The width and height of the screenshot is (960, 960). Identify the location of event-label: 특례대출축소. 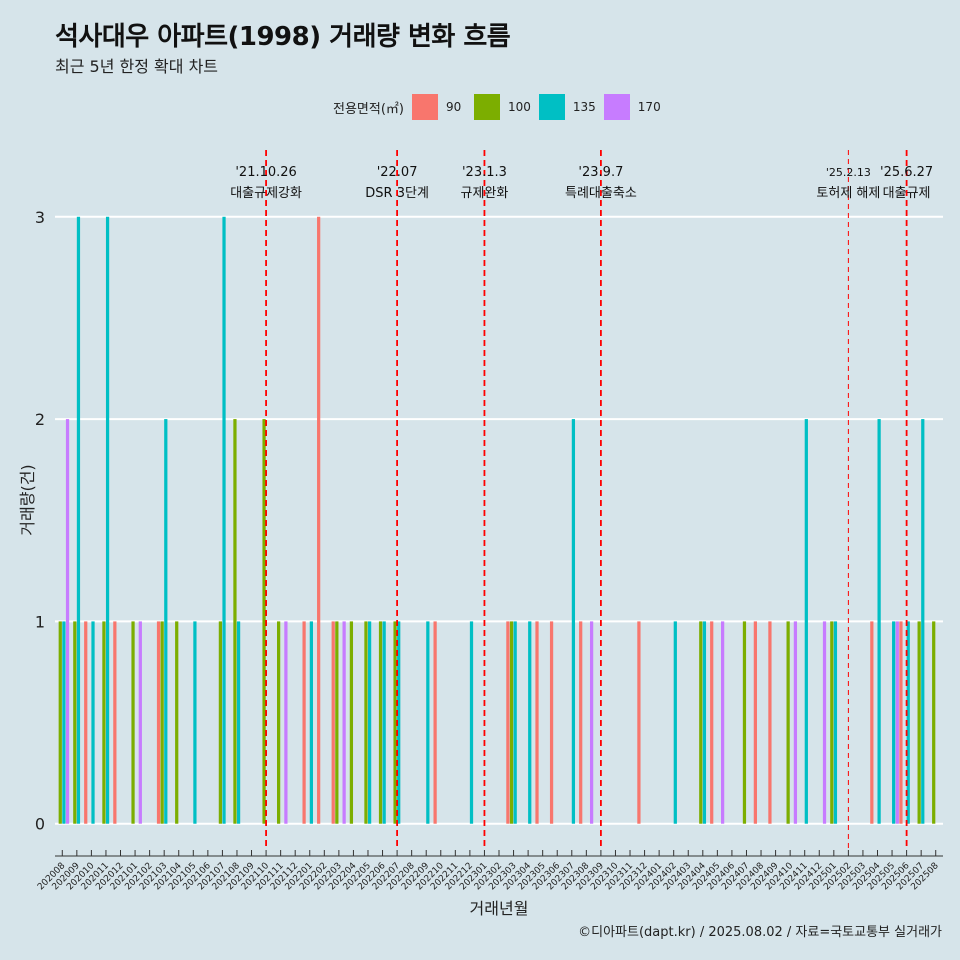
(601, 193).